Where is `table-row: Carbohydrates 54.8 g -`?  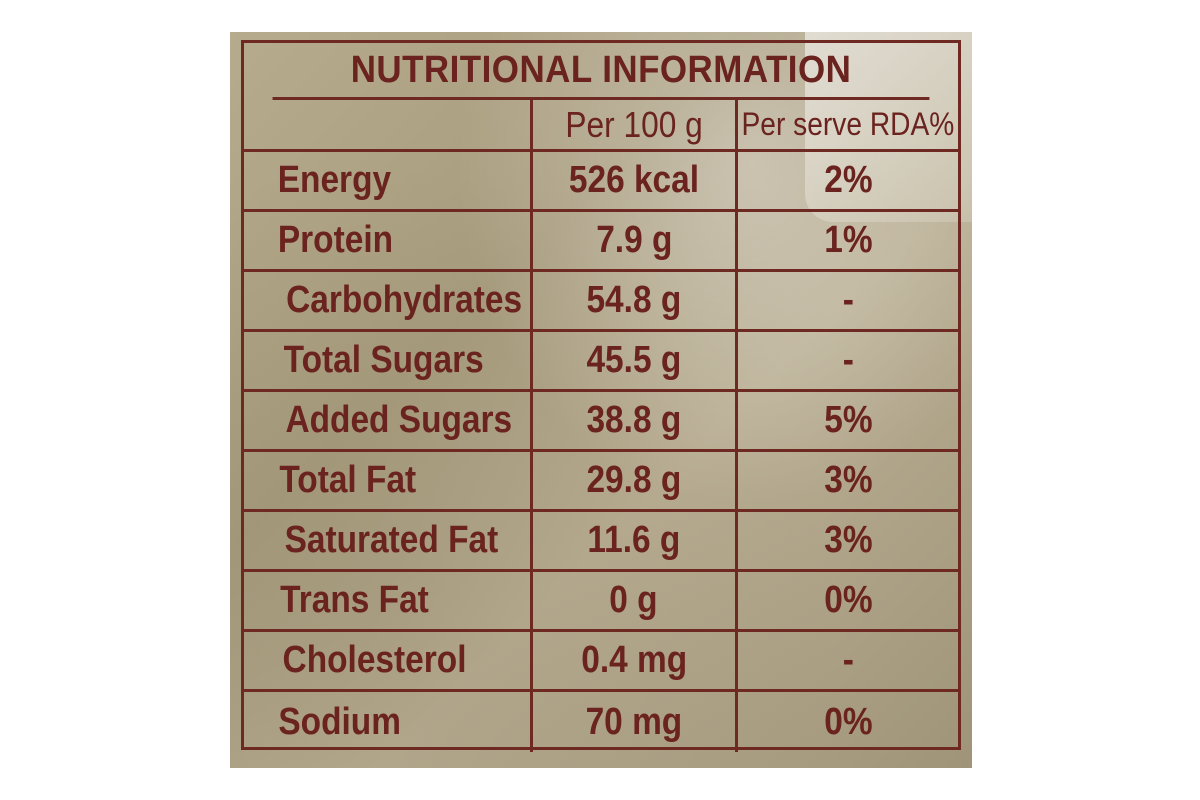
table-row: Carbohydrates 54.8 g - is located at coordinates (601, 302).